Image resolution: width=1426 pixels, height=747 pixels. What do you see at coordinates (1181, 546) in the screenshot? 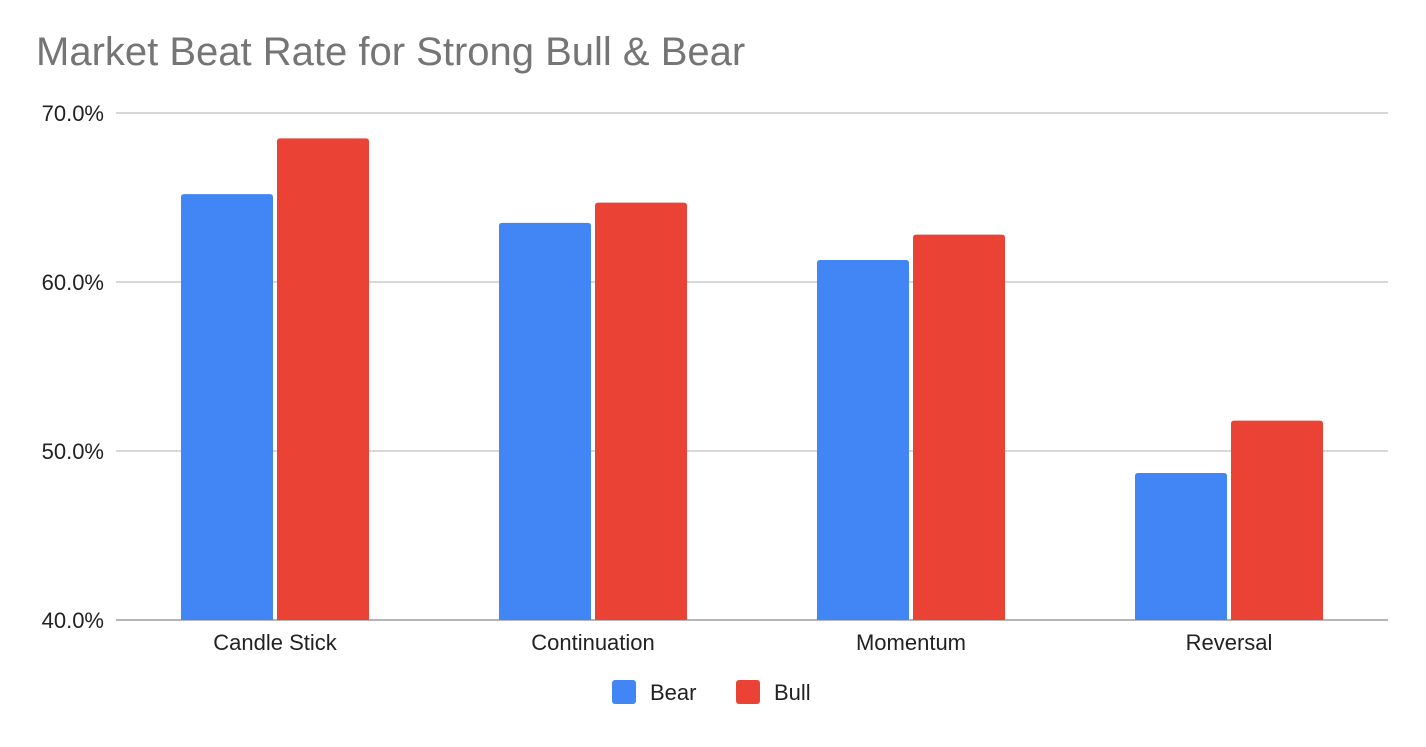
I see `bar-bear-reversal` at bounding box center [1181, 546].